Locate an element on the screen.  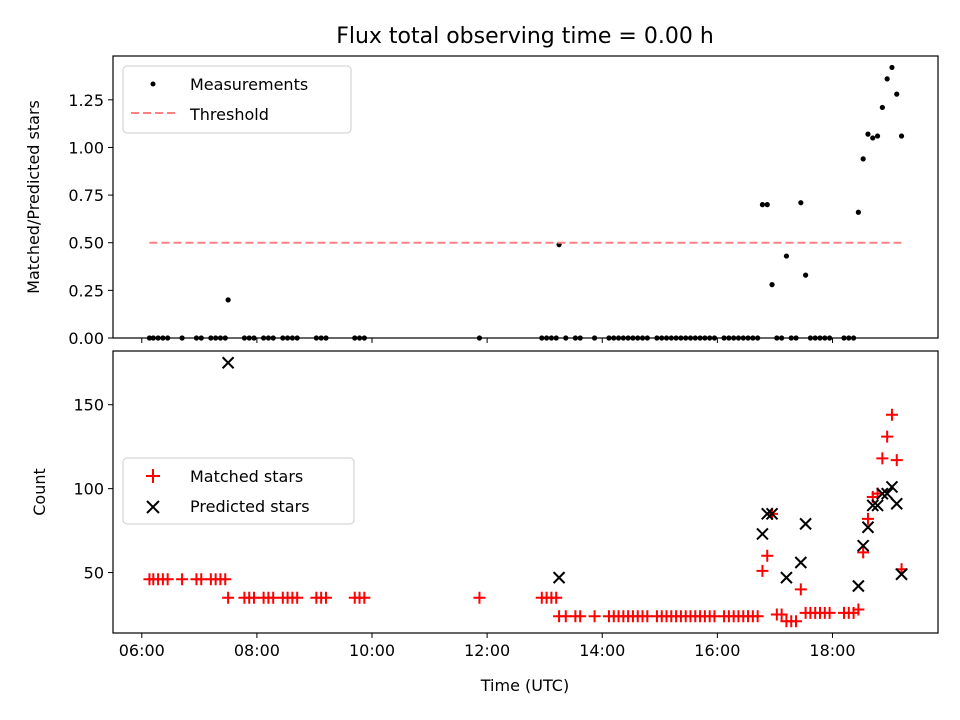
x-tick-label: 08:00 is located at coordinates (257, 650).